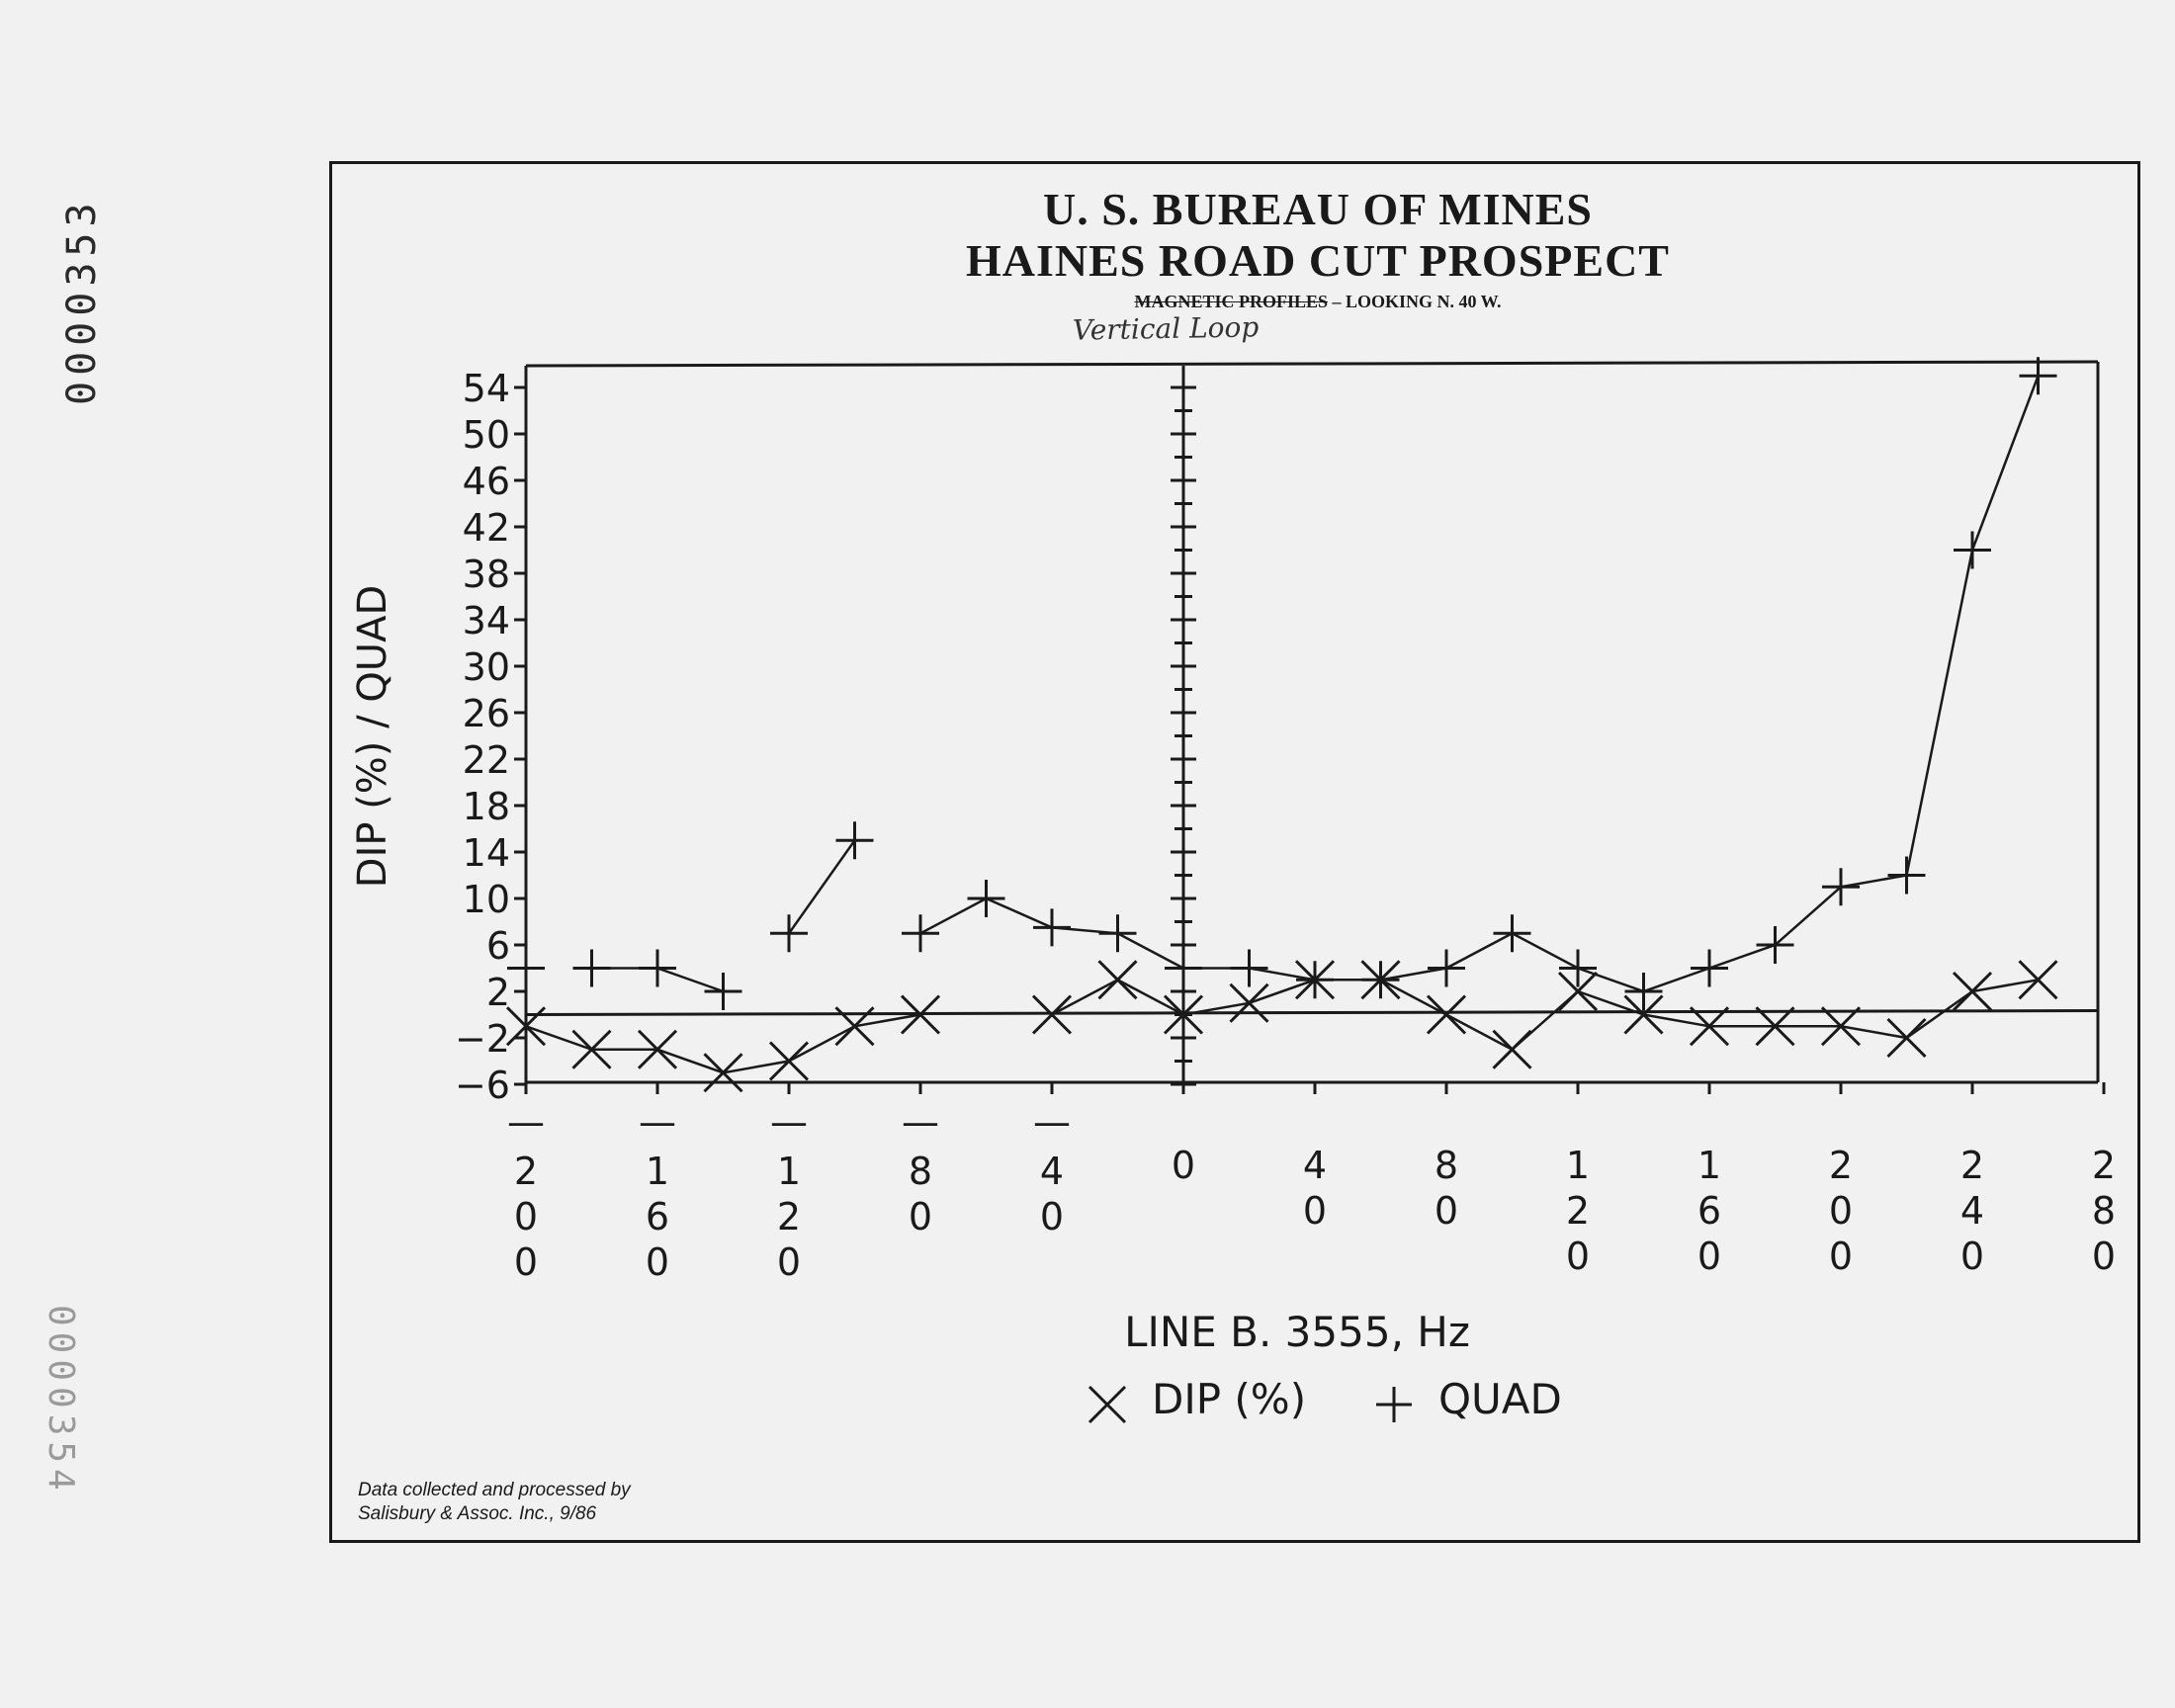 Image resolution: width=2175 pixels, height=1708 pixels. What do you see at coordinates (1312, 1012) in the screenshot?
I see `zero-line` at bounding box center [1312, 1012].